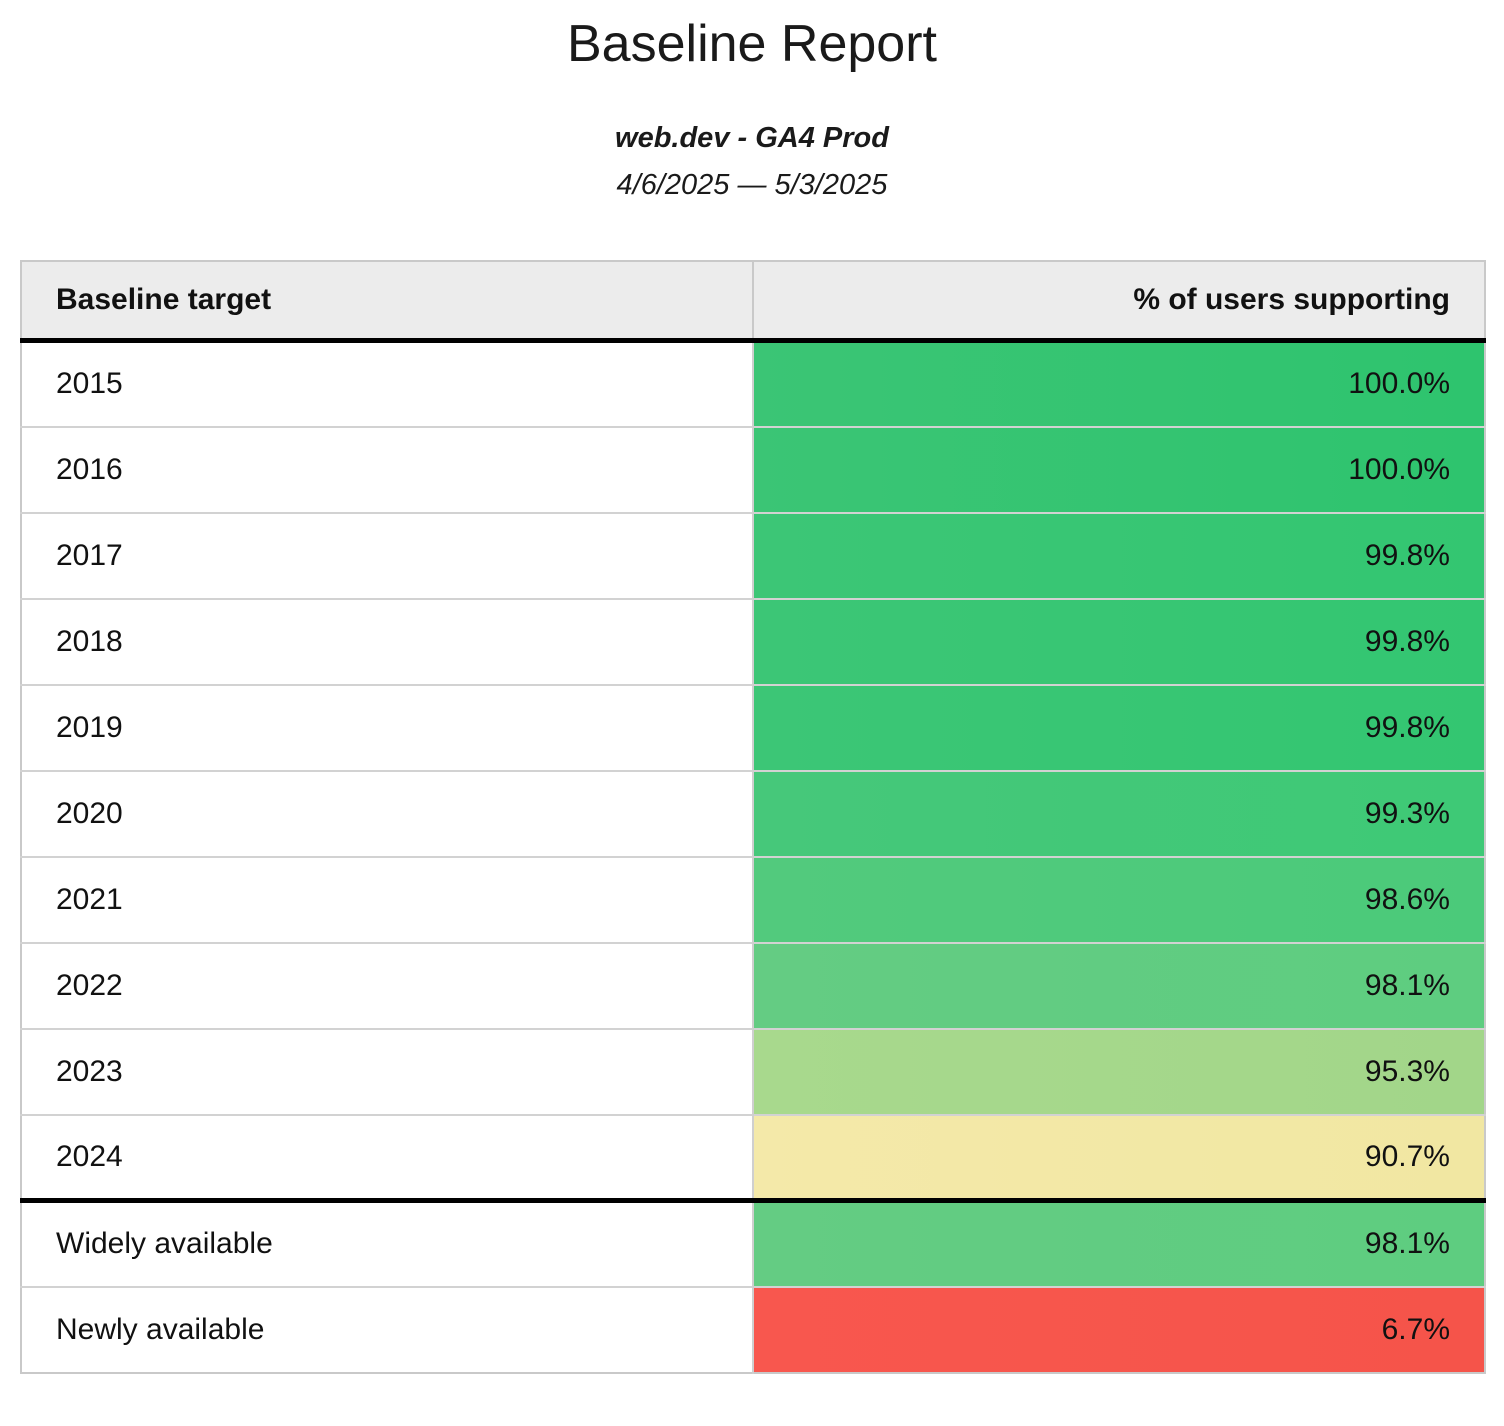 The image size is (1504, 1426). I want to click on percent-supporting-cell: 99.3%, so click(1119, 813).